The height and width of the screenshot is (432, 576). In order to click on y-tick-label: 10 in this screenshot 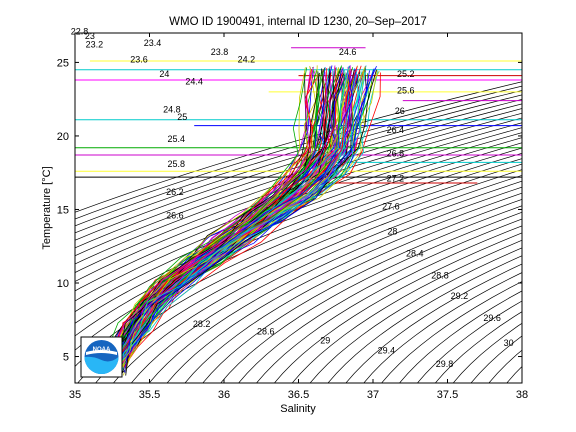, I will do `click(63, 284)`.